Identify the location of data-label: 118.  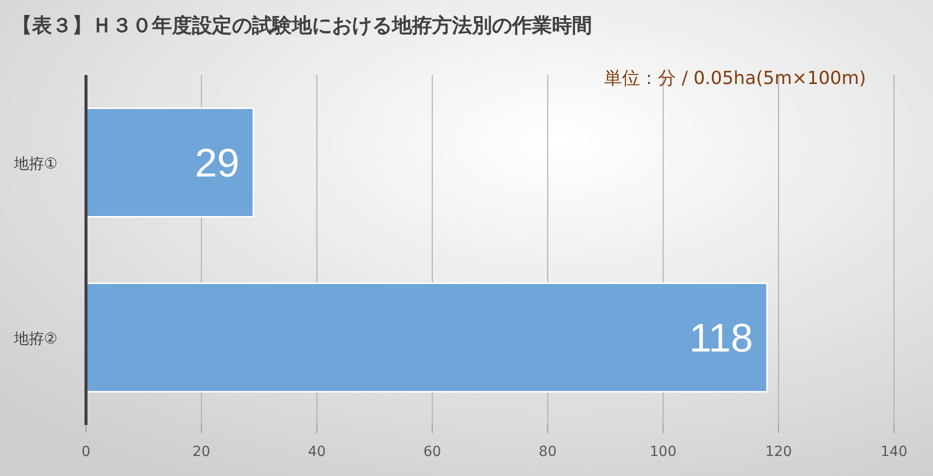
(721, 338).